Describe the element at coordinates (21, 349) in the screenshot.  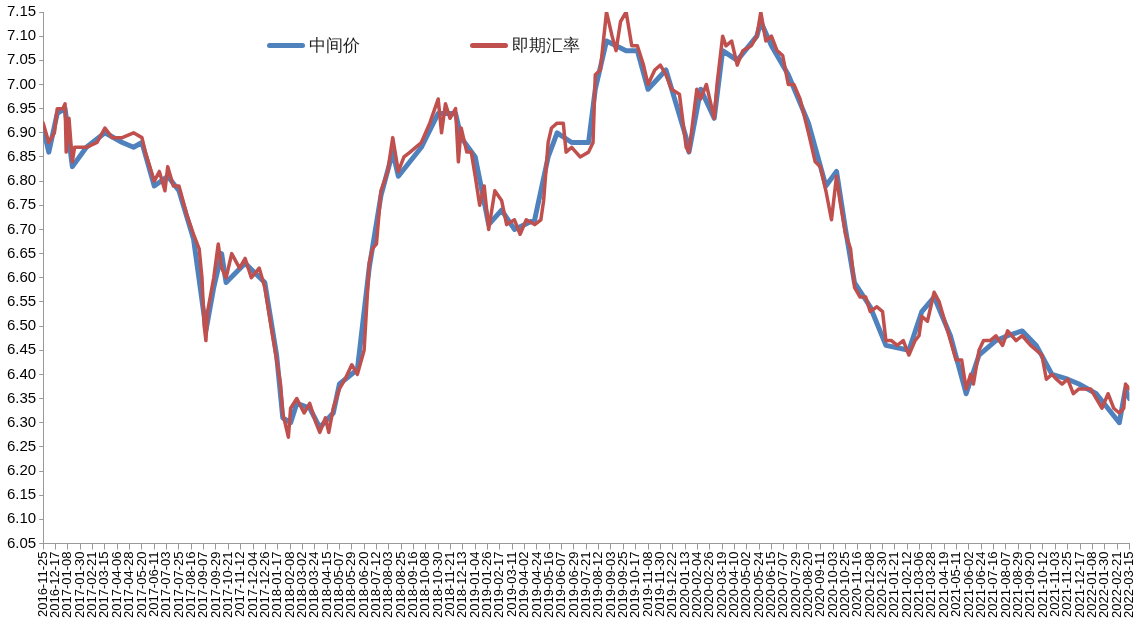
I see `y-tick-label: 6.45` at that location.